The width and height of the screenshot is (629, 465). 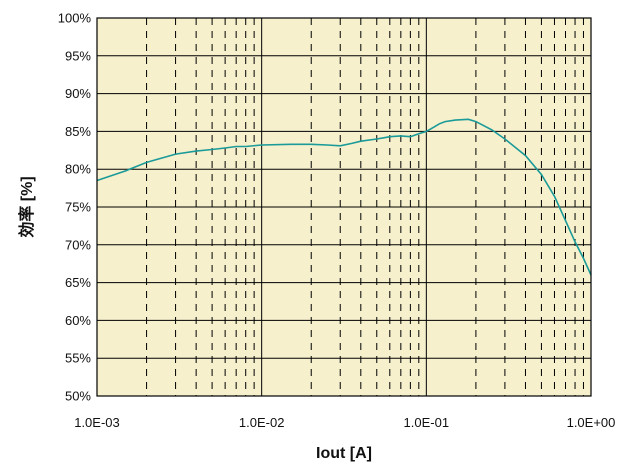 What do you see at coordinates (78, 282) in the screenshot?
I see `y-tick-label: 65%` at bounding box center [78, 282].